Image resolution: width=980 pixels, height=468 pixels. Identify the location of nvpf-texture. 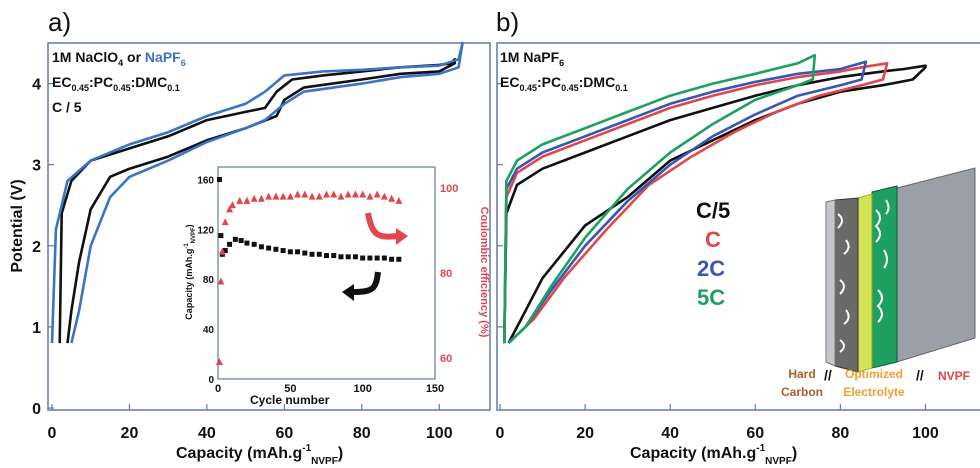
(882, 261).